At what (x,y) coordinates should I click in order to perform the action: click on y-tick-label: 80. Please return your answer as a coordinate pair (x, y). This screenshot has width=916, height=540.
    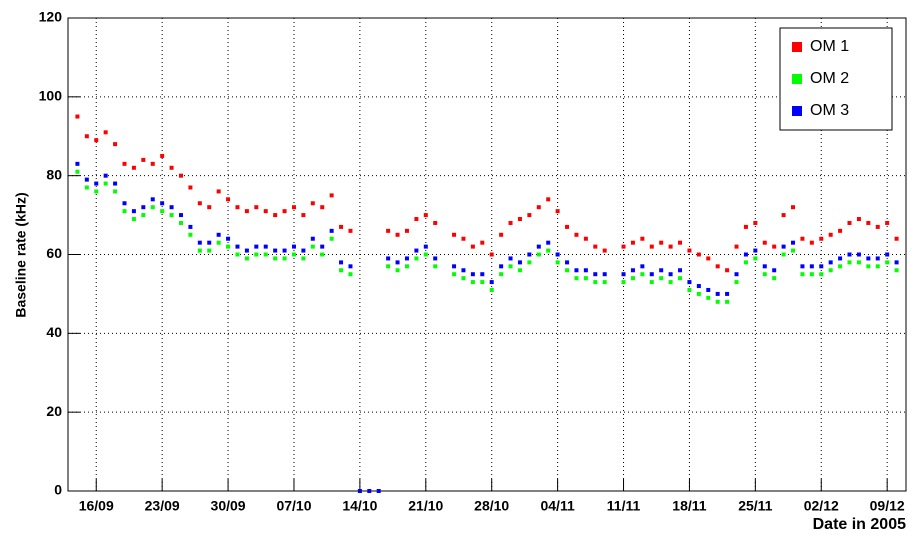
    Looking at the image, I should click on (54, 174).